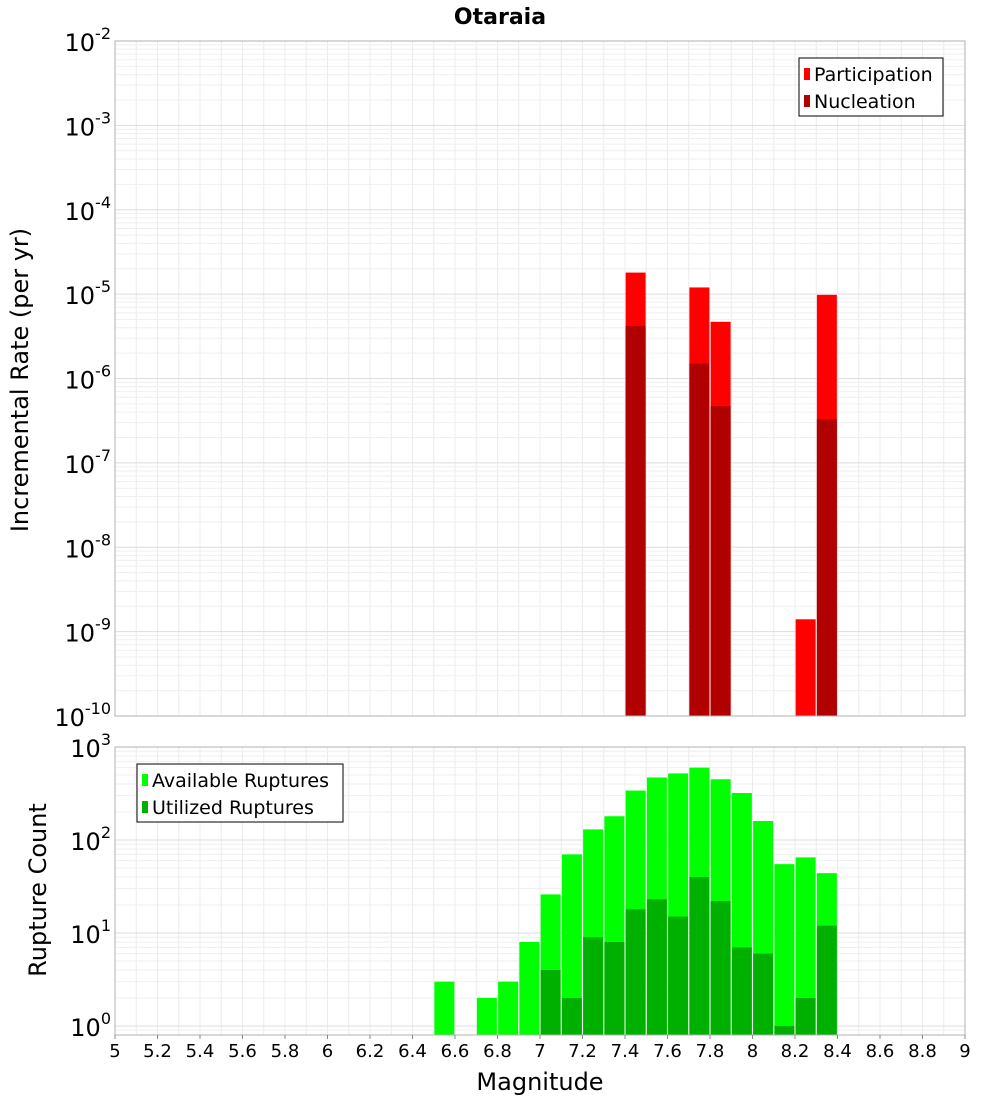 The height and width of the screenshot is (1100, 1000). I want to click on legend: Available Ruptures Utilized Ruptures, so click(240, 793).